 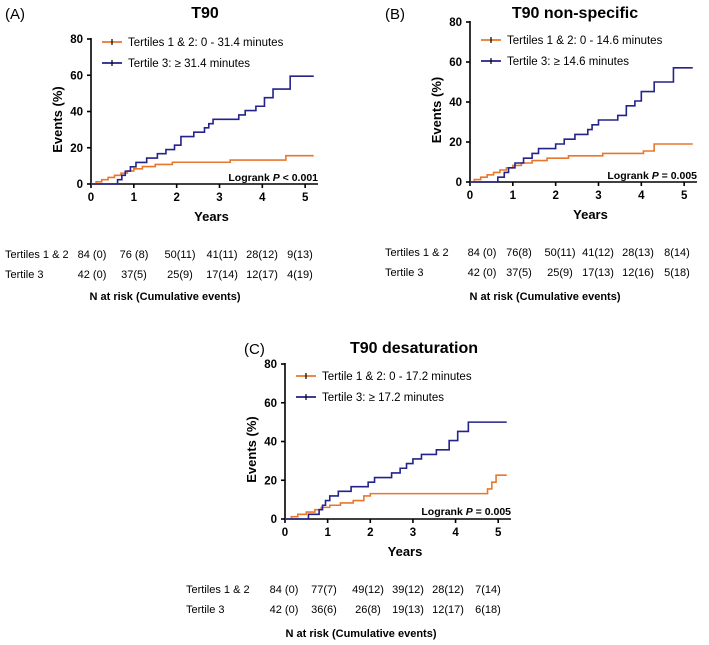 I want to click on risk-cell: 26(8), so click(x=368, y=610).